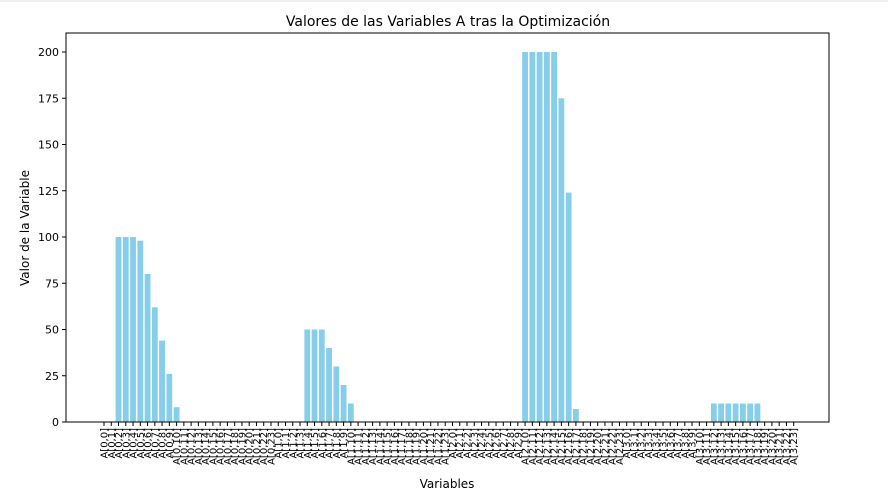 This screenshot has width=888, height=503. What do you see at coordinates (301, 443) in the screenshot?
I see `x-tick-label: A[1,3]` at bounding box center [301, 443].